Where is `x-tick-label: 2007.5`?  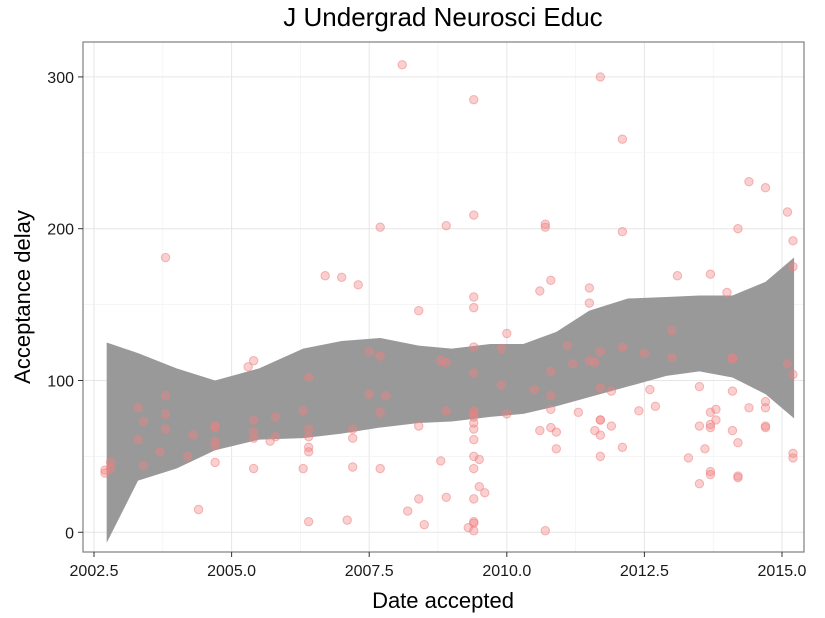 x-tick-label: 2007.5 is located at coordinates (369, 571).